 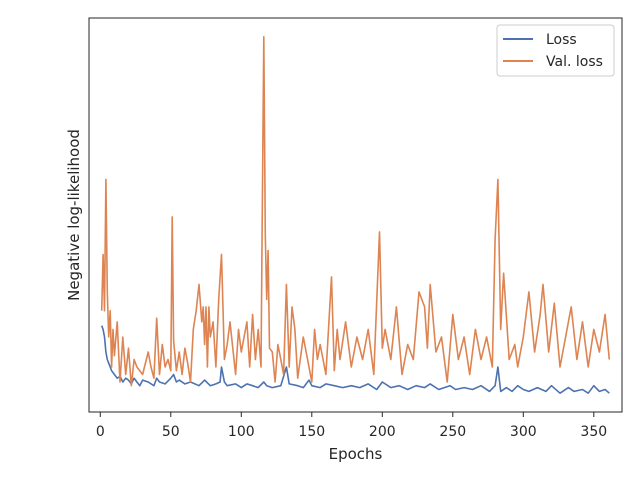 I want to click on x-tick-label: 250, so click(x=452, y=432).